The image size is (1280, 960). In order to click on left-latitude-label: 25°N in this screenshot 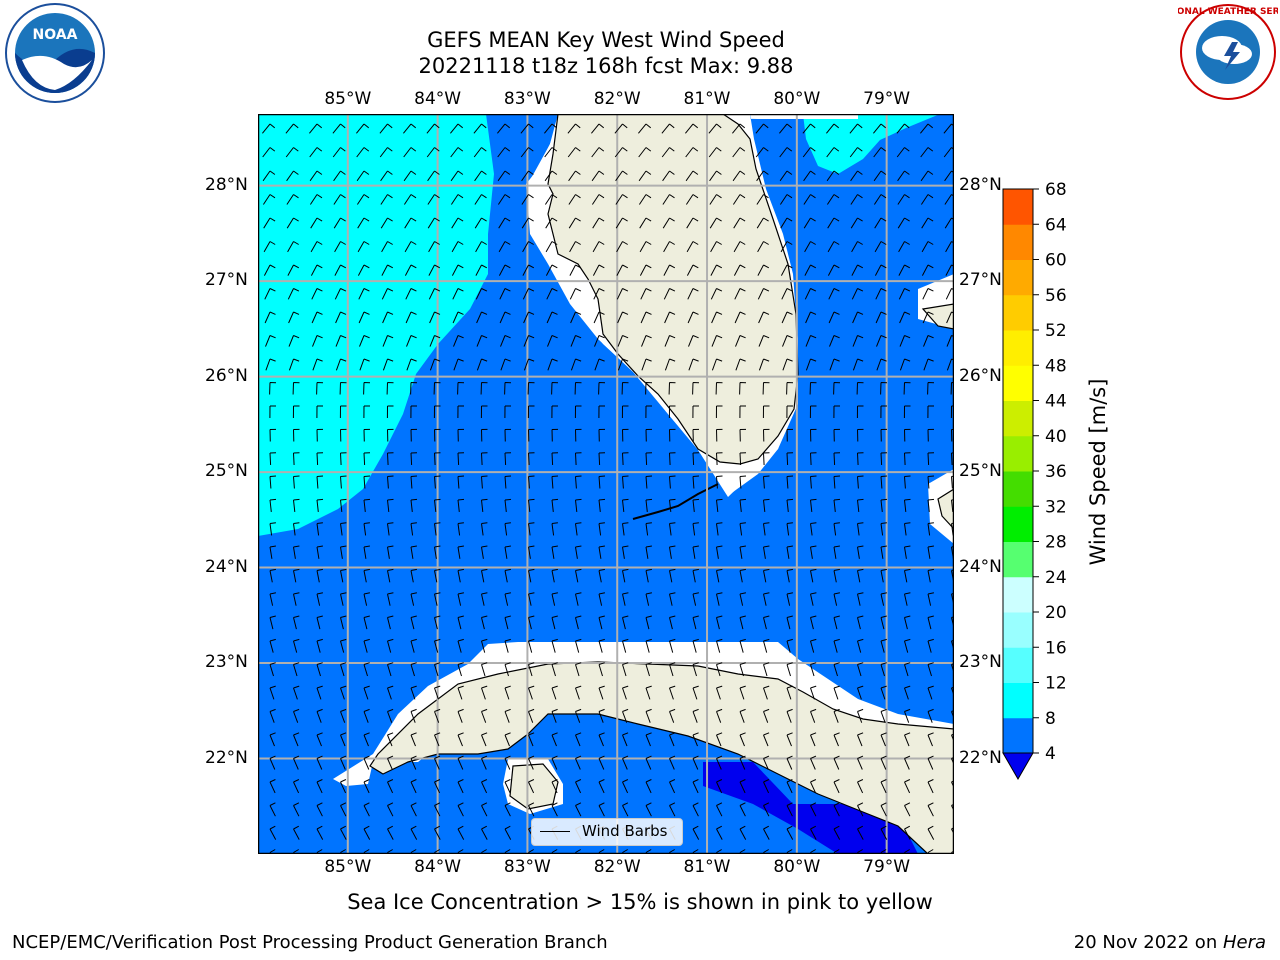, I will do `click(226, 471)`.